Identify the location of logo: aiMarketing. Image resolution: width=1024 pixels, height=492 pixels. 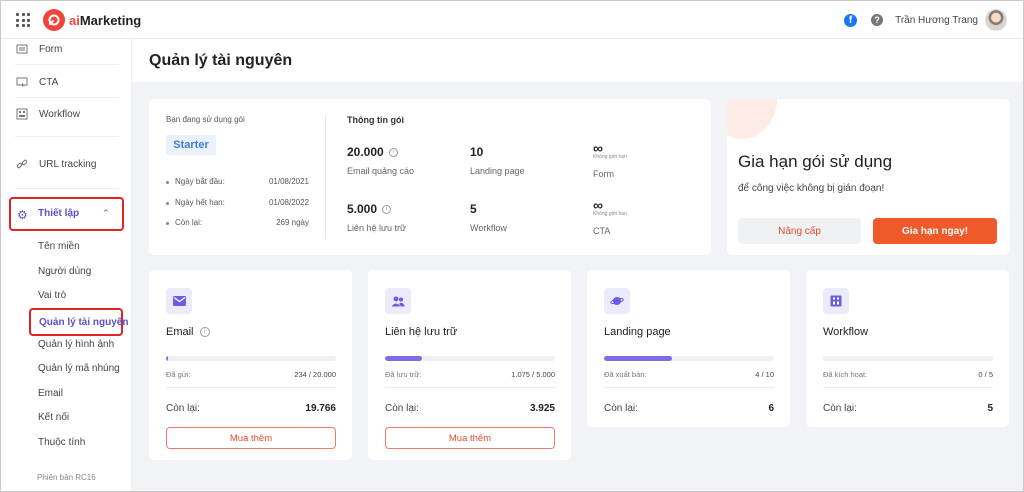
(92, 20).